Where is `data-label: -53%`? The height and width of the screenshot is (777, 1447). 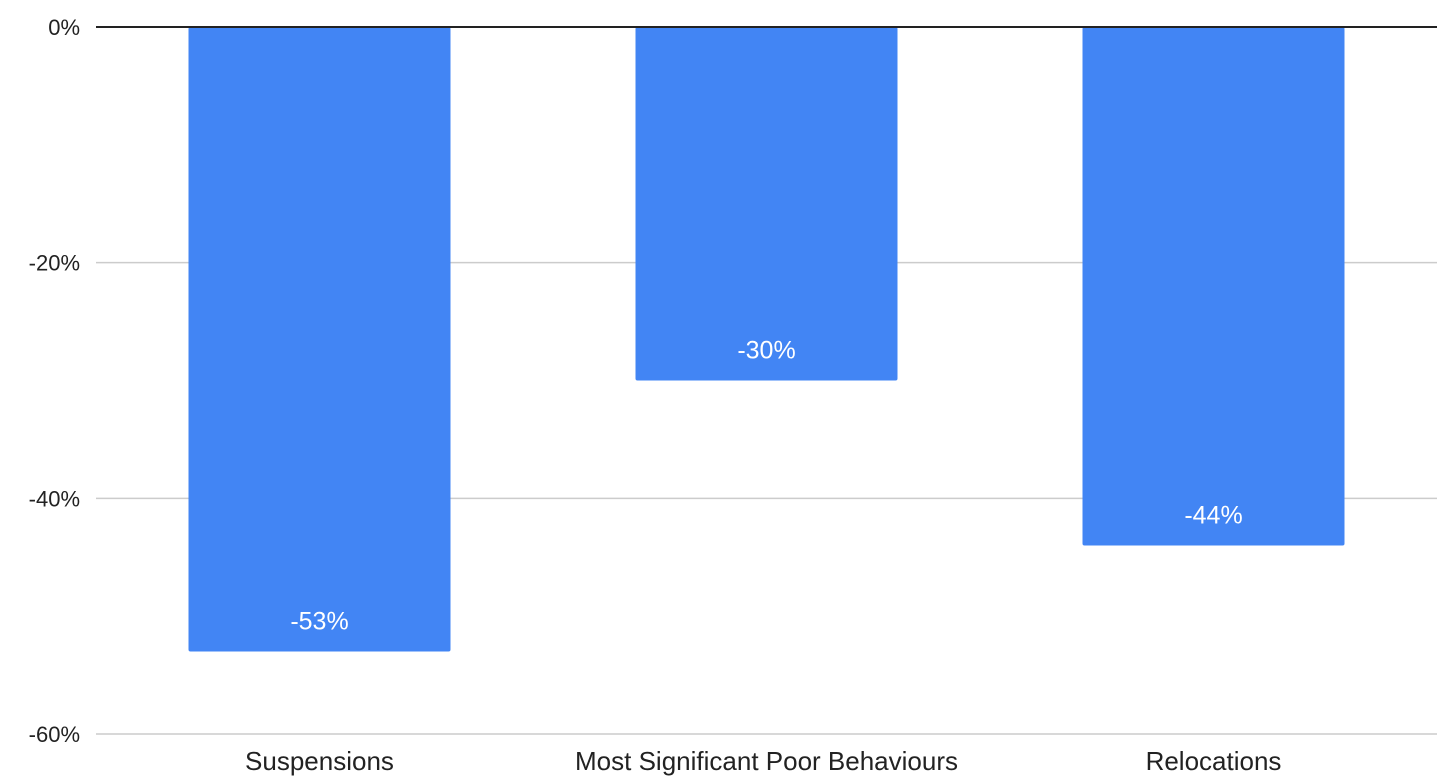 data-label: -53% is located at coordinates (319, 622).